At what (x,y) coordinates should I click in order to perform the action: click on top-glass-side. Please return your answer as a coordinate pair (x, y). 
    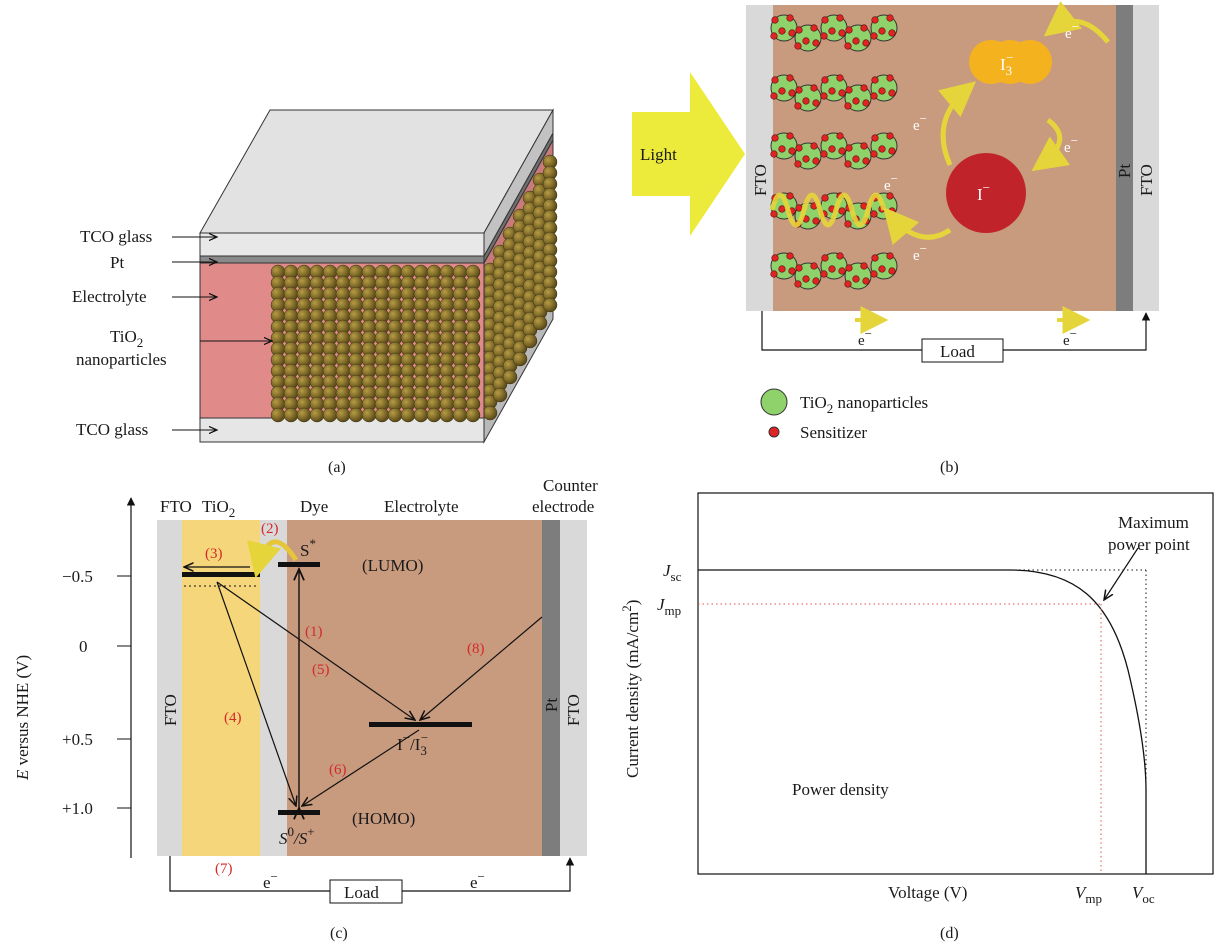
    Looking at the image, I should click on (518, 183).